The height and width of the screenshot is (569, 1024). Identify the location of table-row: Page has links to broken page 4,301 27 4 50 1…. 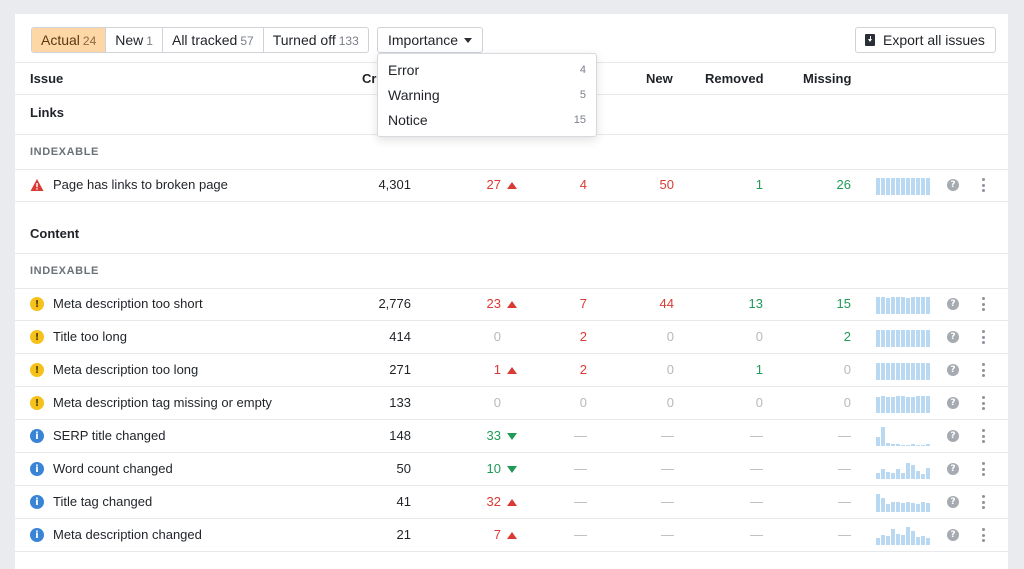
(511, 185).